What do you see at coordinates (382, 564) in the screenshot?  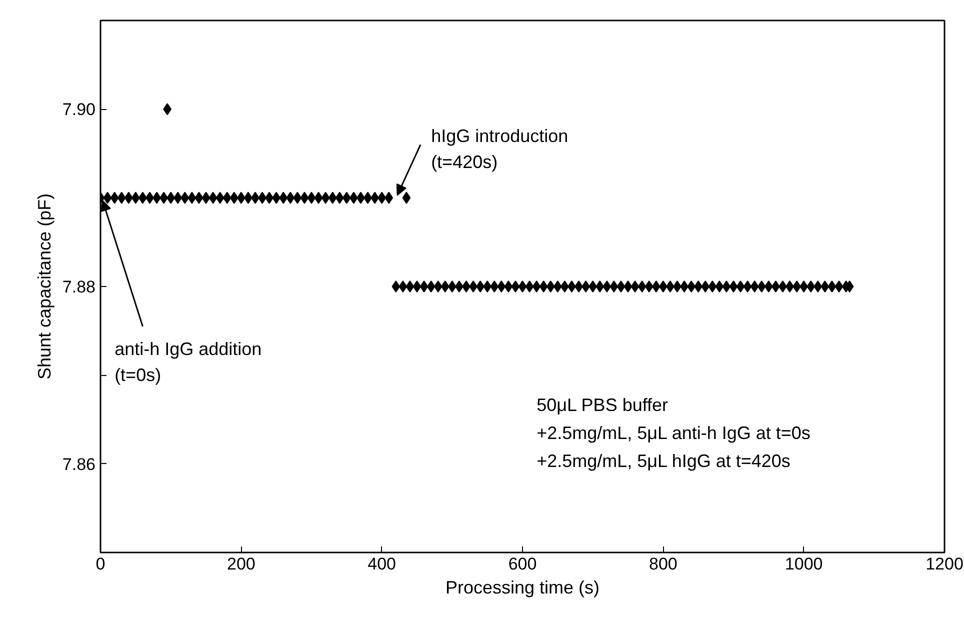 I see `x-tick-label: 400` at bounding box center [382, 564].